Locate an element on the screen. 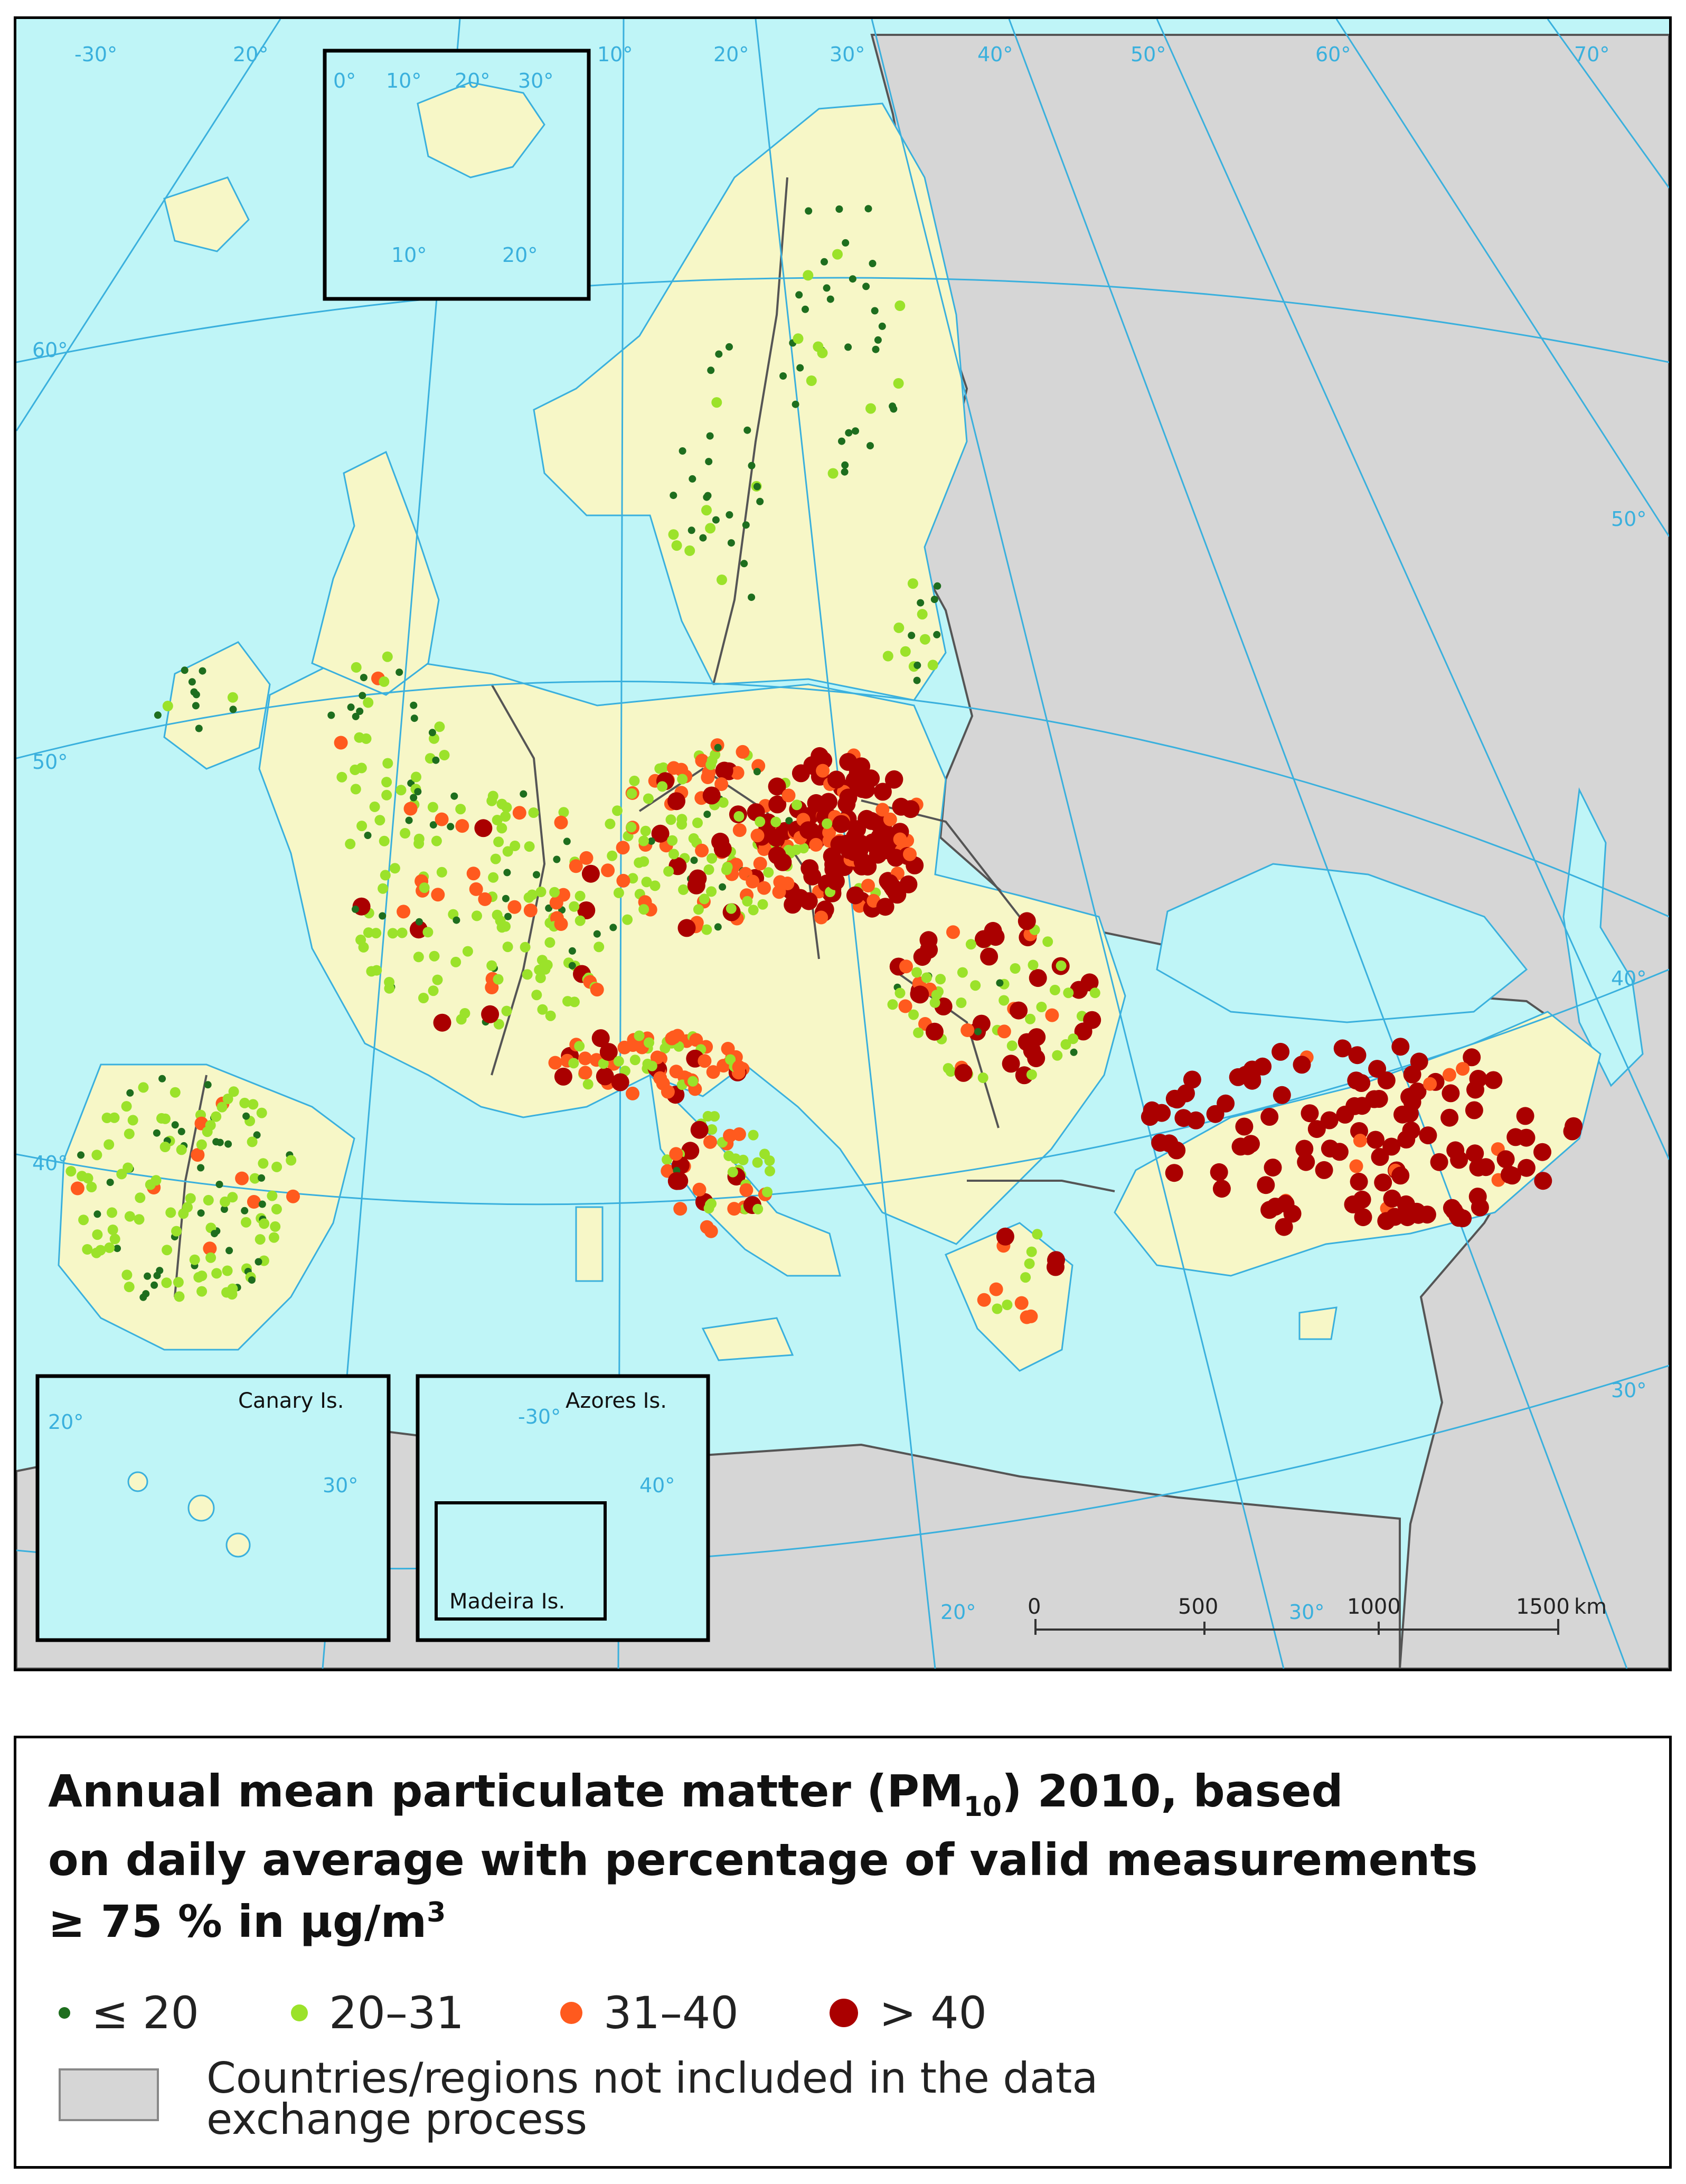 The width and height of the screenshot is (1686, 2184). lon-label: 20° is located at coordinates (731, 54).